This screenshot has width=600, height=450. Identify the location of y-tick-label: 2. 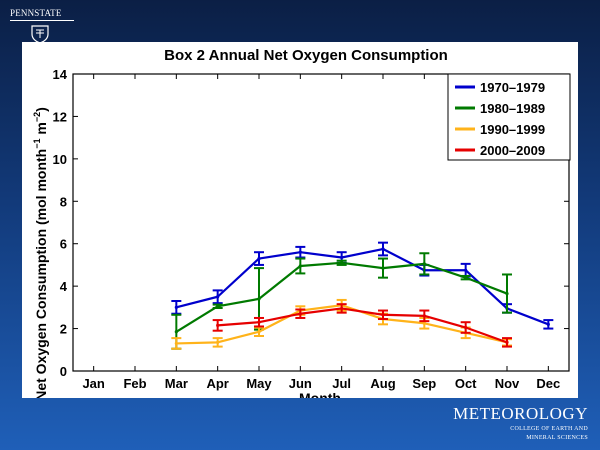
(63, 329).